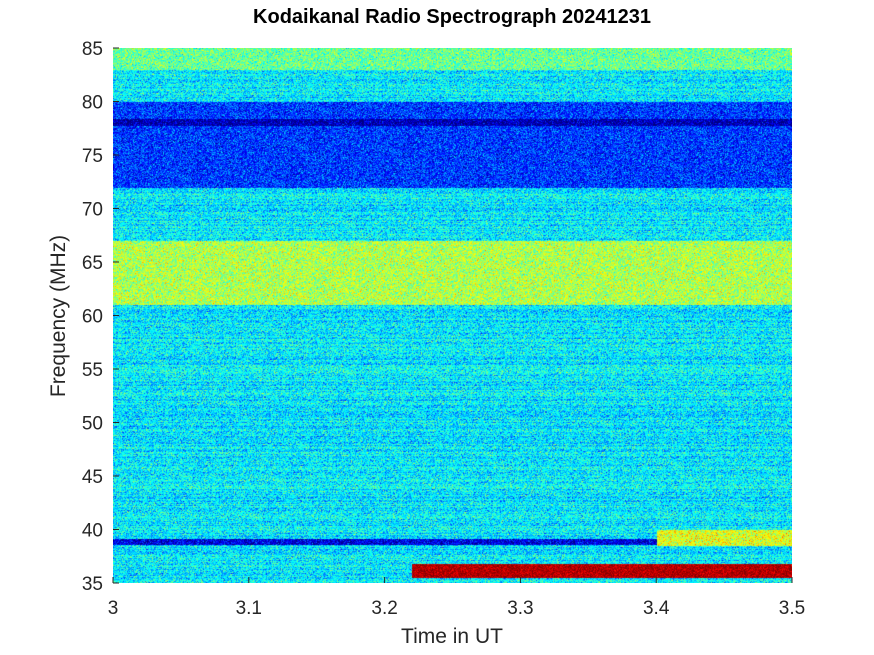  I want to click on x-axis-ticks: 3 3.1 3.2 3.3 3.4 3.5, so click(456, 598).